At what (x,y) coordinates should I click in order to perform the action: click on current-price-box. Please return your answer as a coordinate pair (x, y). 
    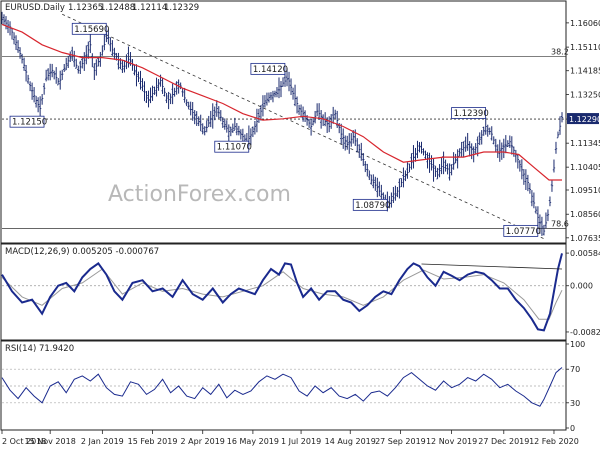
    Looking at the image, I should click on (583, 119).